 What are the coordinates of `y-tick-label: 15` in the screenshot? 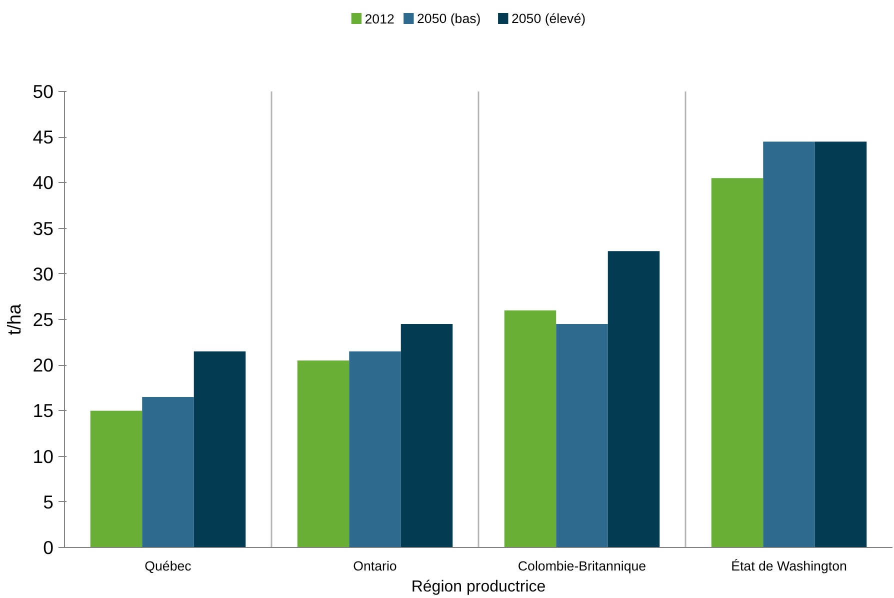 It's located at (43, 411).